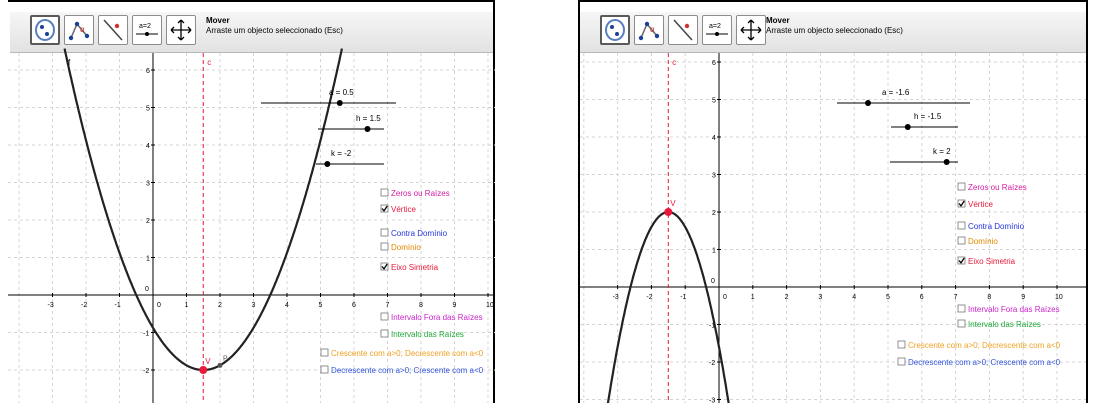 The image size is (1093, 403). I want to click on x-tick-label: 5, so click(888, 297).